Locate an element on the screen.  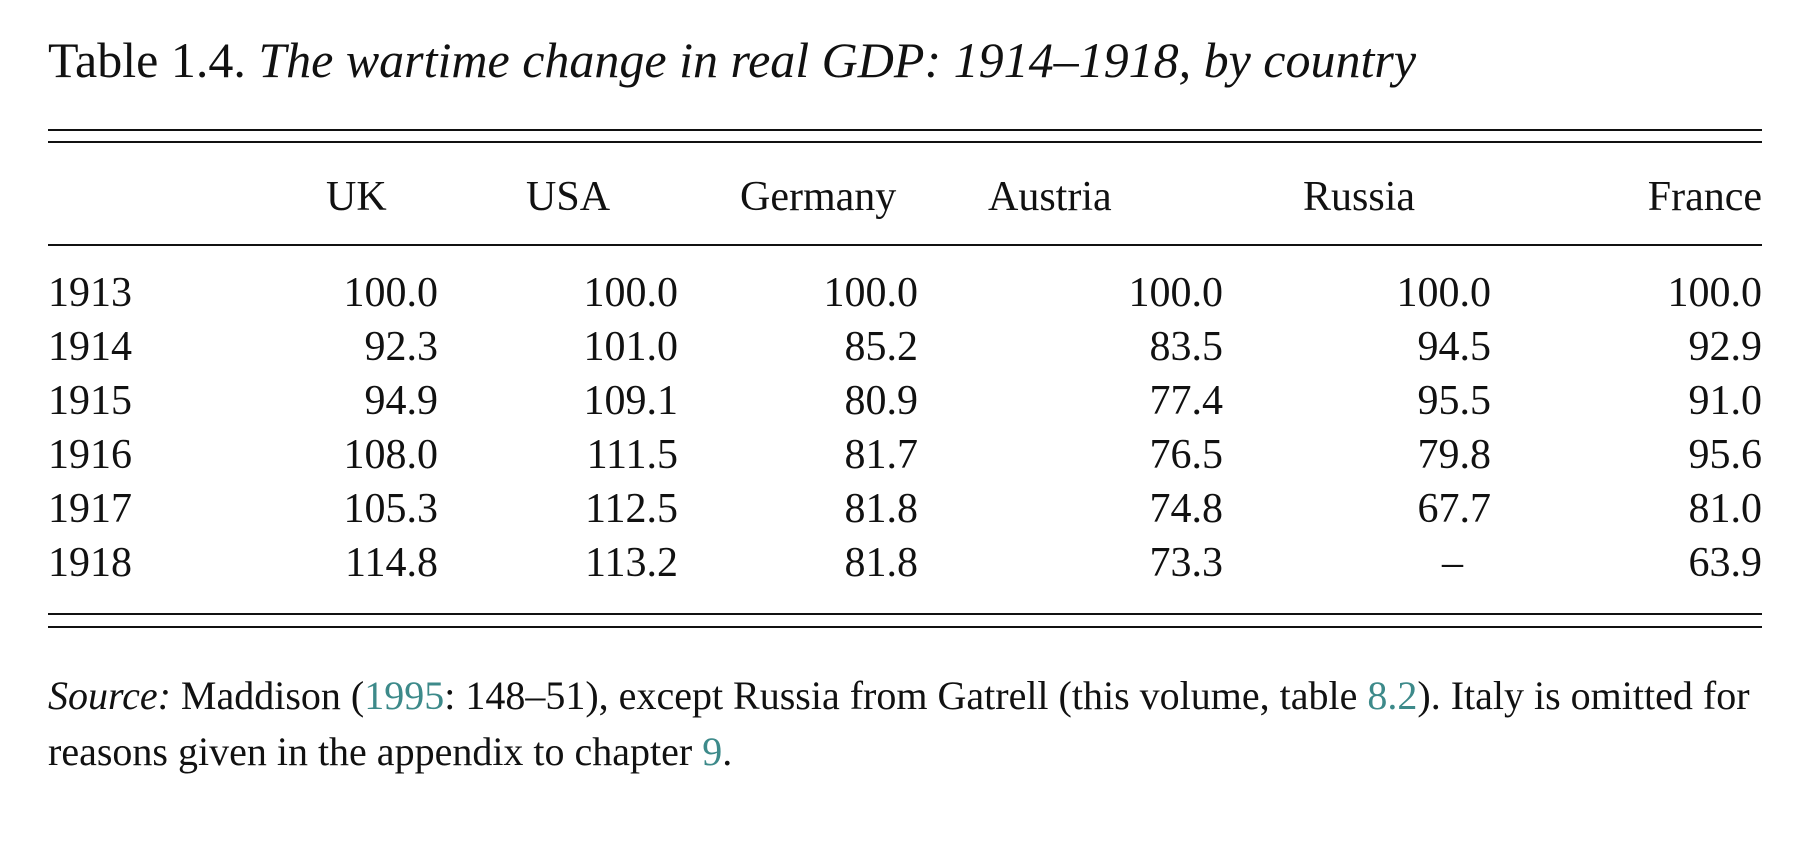
row-year: 1918 is located at coordinates (90, 563).